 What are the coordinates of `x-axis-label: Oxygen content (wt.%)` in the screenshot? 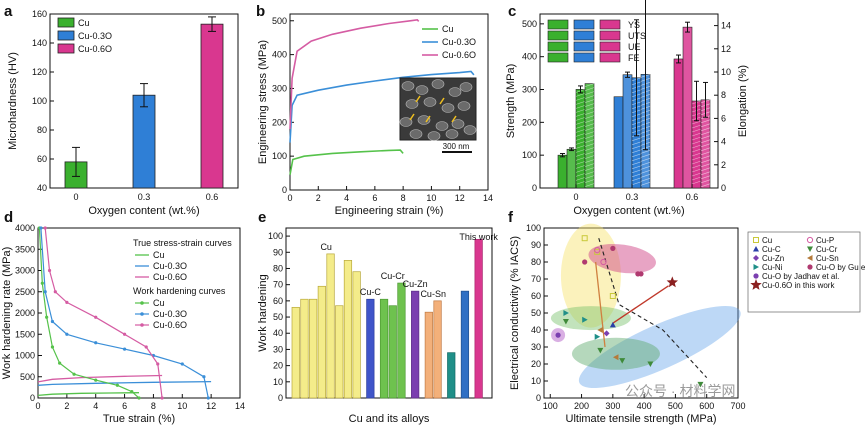 It's located at (143, 211).